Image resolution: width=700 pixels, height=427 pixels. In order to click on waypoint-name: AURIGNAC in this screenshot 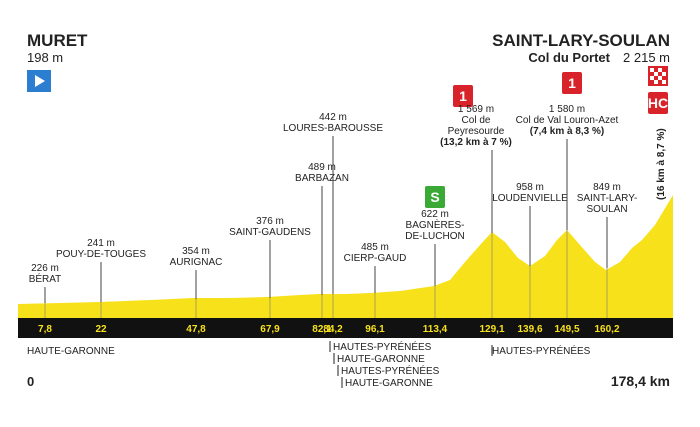, I will do `click(196, 262)`.